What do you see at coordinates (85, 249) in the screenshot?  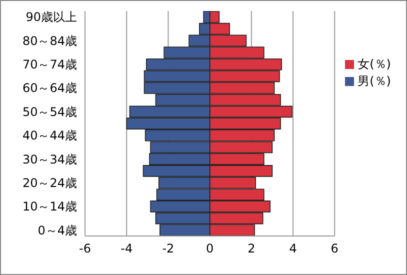 I see `x-tick-label: -6` at bounding box center [85, 249].